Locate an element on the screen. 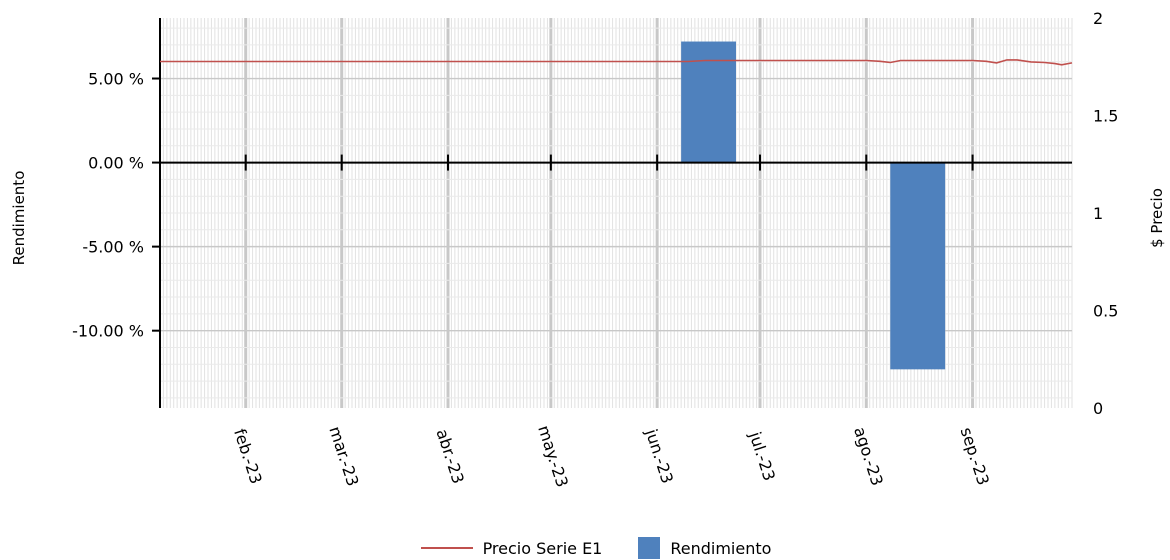  legend-line-swatch is located at coordinates (446, 548).